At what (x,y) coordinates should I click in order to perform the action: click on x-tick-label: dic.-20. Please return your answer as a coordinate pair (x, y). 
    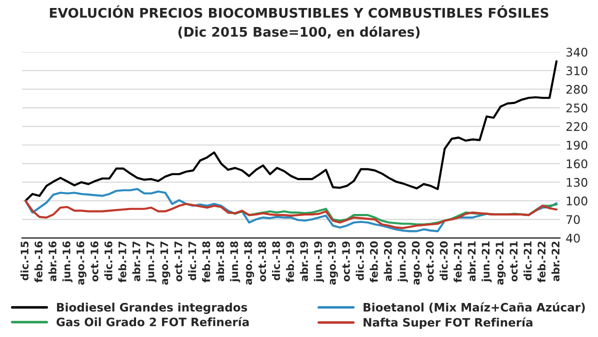
    Looking at the image, I should click on (444, 260).